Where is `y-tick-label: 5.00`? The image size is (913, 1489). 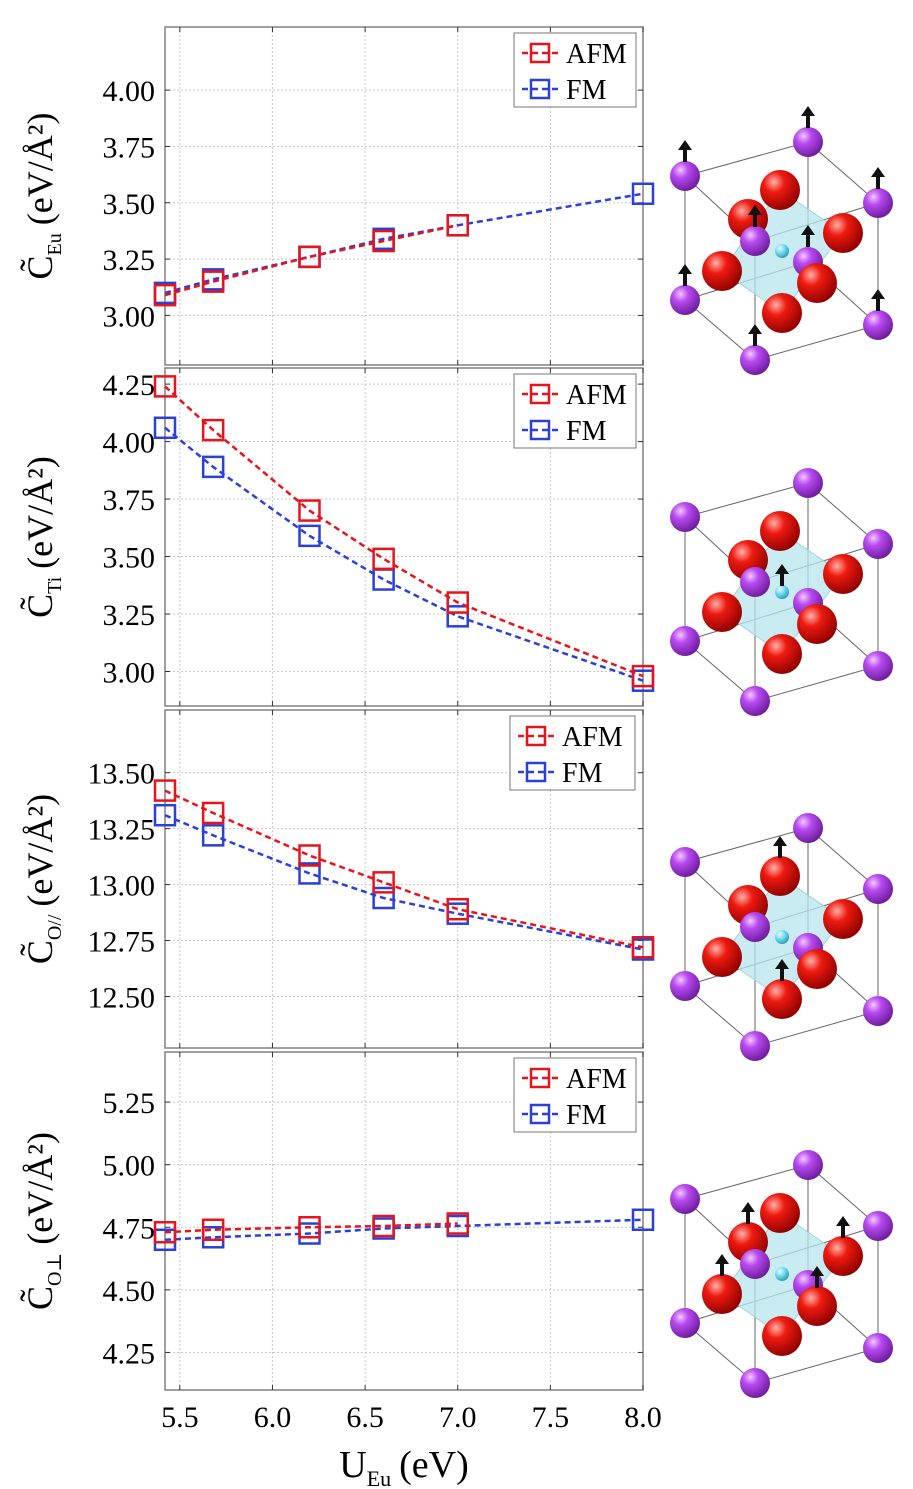
y-tick-label: 5.00 is located at coordinates (129, 1166).